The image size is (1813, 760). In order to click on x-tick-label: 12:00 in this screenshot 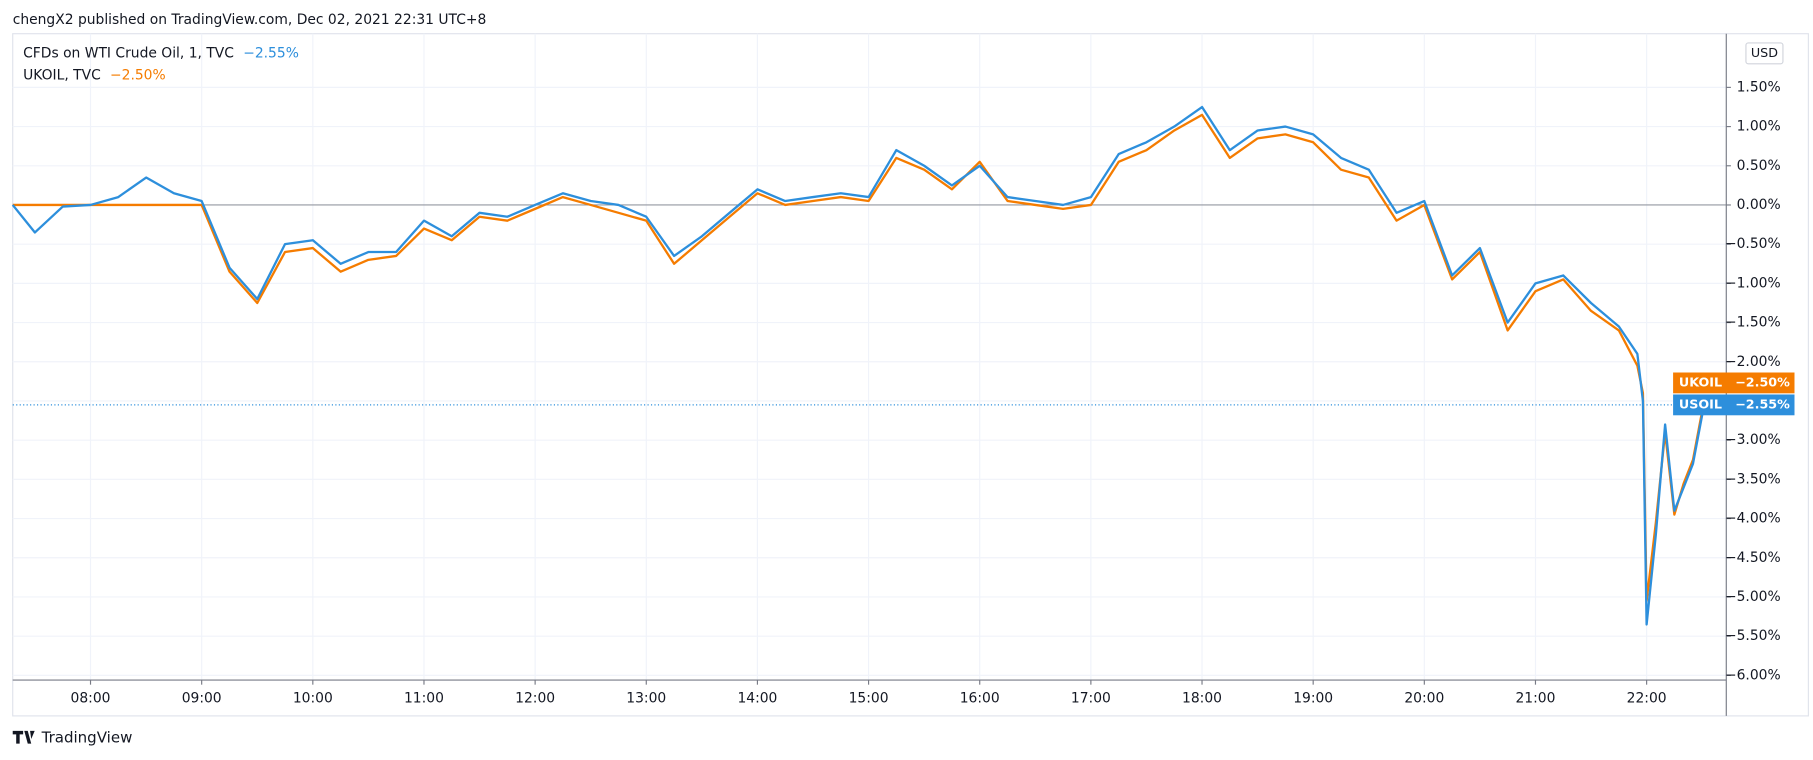, I will do `click(535, 699)`.